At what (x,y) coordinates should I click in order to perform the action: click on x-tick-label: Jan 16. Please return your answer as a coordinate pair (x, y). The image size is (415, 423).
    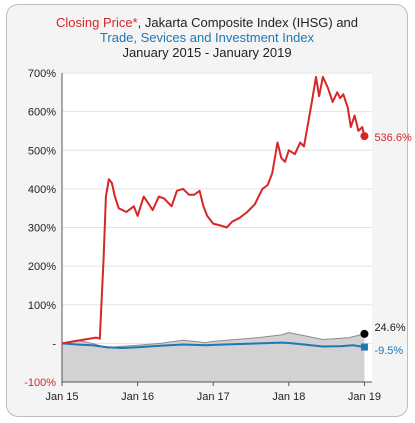
    Looking at the image, I should click on (137, 397).